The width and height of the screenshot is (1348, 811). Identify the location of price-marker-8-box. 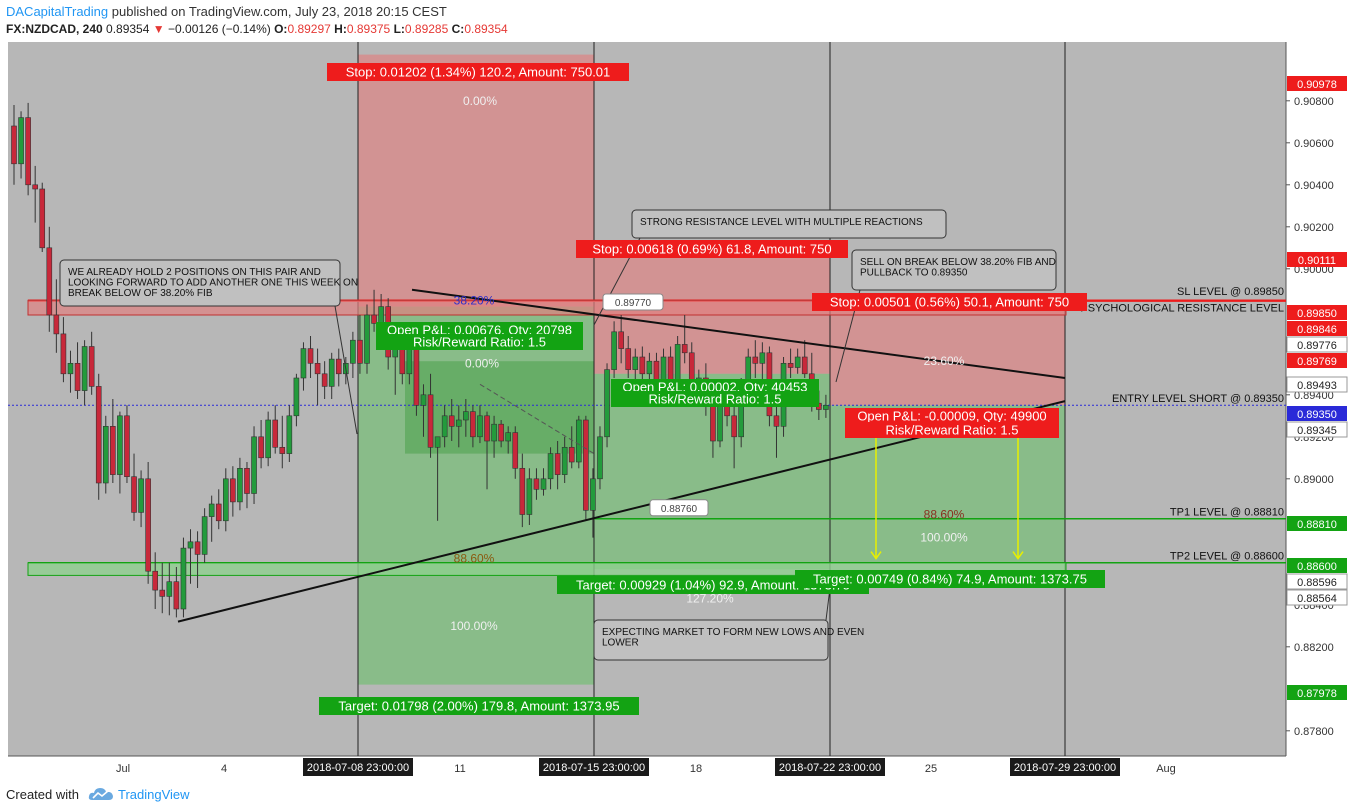
(1317, 413).